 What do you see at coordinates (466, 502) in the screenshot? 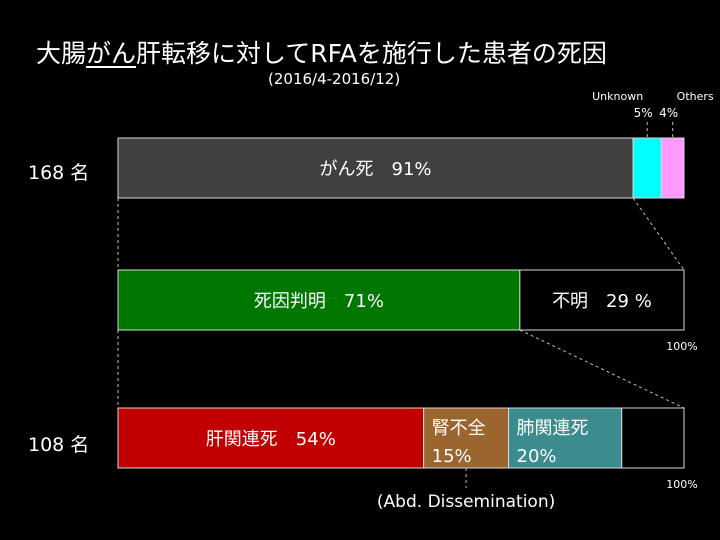
I see `annotation-abd-dissemination: (Abd. Dissemination)` at bounding box center [466, 502].